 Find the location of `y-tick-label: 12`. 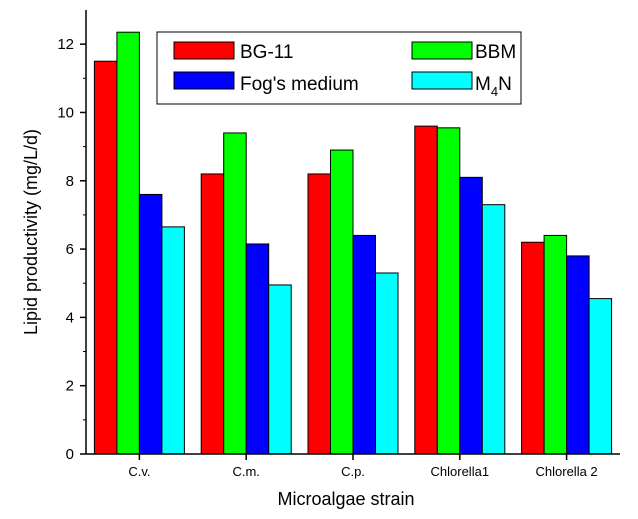

y-tick-label: 12 is located at coordinates (65, 44).